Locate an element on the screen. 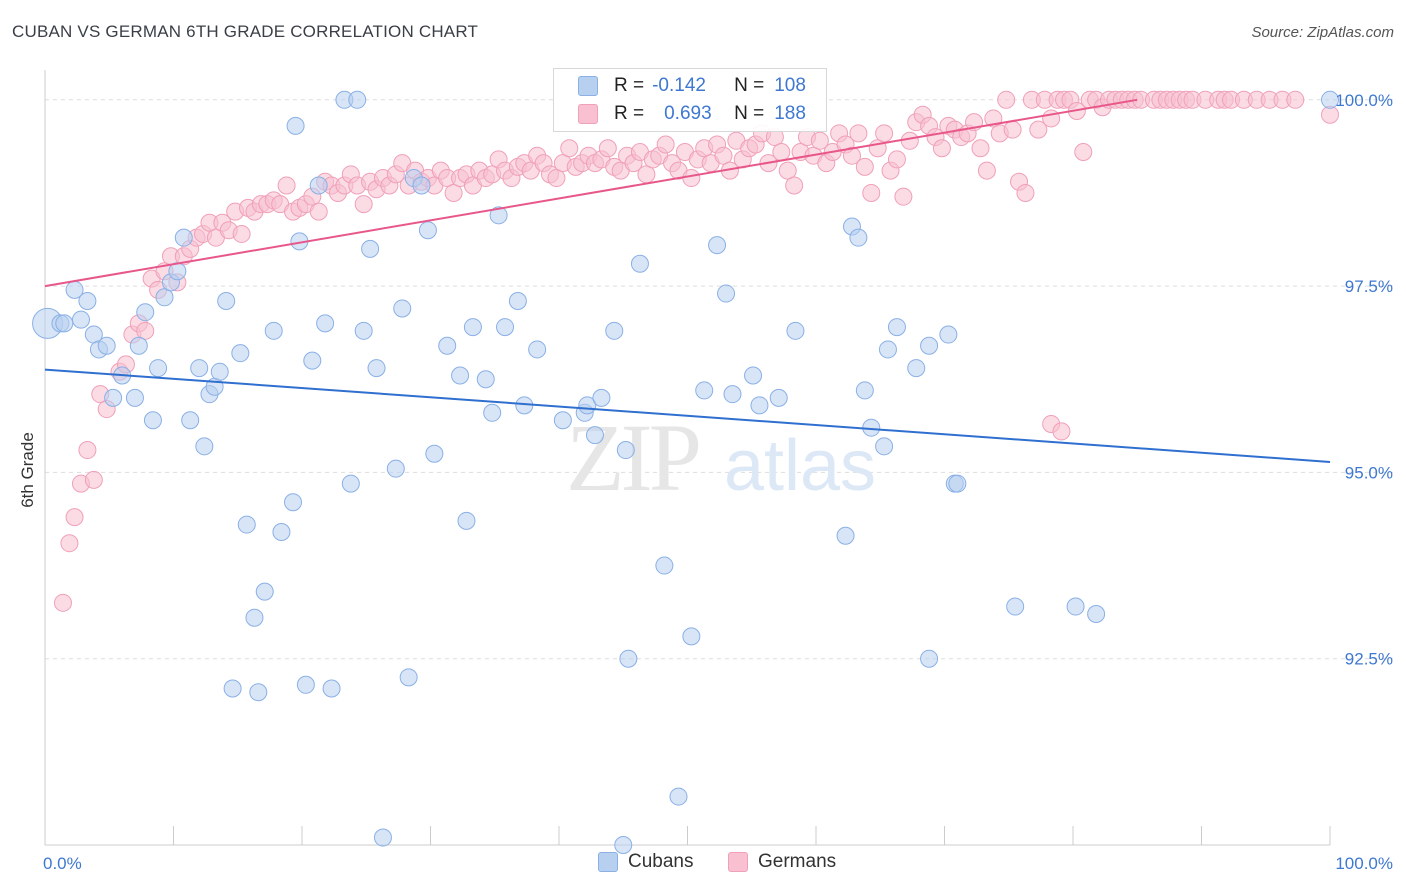  legend-n-value: 108 is located at coordinates (790, 85).